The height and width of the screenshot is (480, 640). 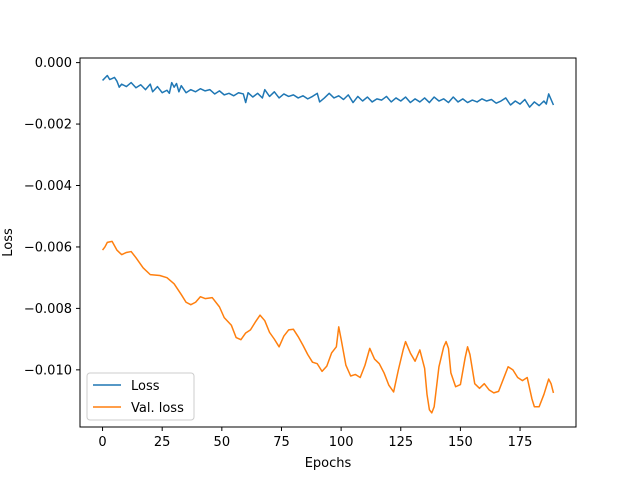 What do you see at coordinates (52, 217) in the screenshot?
I see `y-axis-ticks: 0.000 −0.002 −0.004 −0.006 −0.008 −0.010` at bounding box center [52, 217].